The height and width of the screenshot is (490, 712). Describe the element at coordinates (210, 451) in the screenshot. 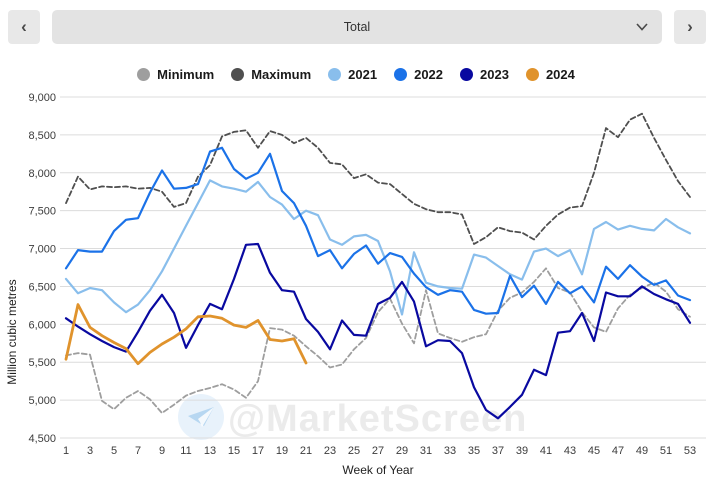

I see `x-tick-label: 13` at that location.